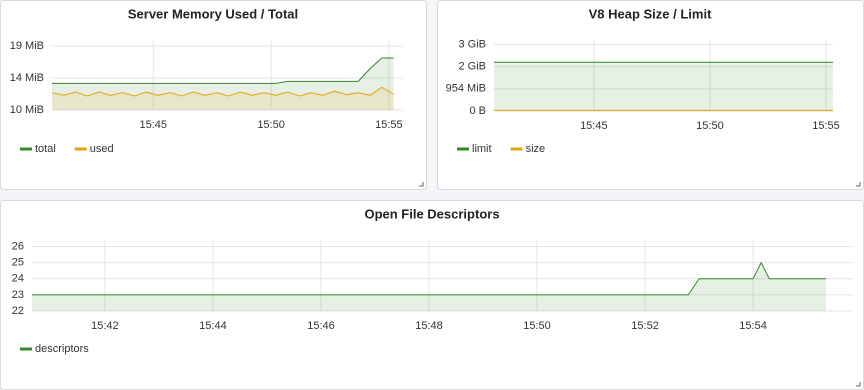  What do you see at coordinates (27, 46) in the screenshot?
I see `y-tick-label: 19 MiB` at bounding box center [27, 46].